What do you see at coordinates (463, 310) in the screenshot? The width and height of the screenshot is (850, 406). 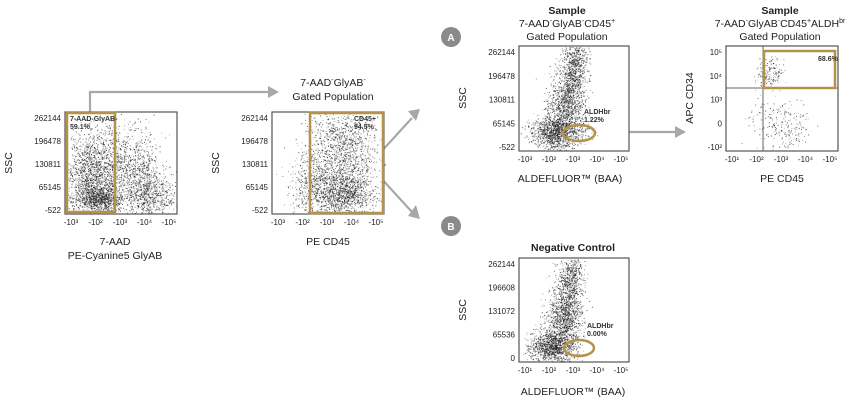 I see `ylabel-p5: SSC` at bounding box center [463, 310].